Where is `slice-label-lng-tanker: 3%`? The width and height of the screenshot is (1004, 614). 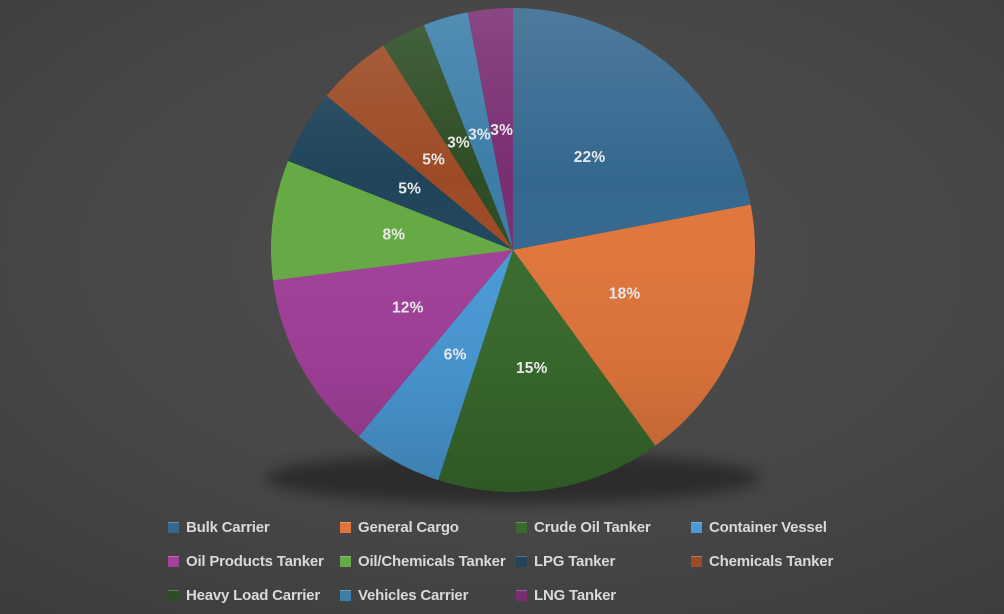
slice-label-lng-tanker: 3% is located at coordinates (501, 130).